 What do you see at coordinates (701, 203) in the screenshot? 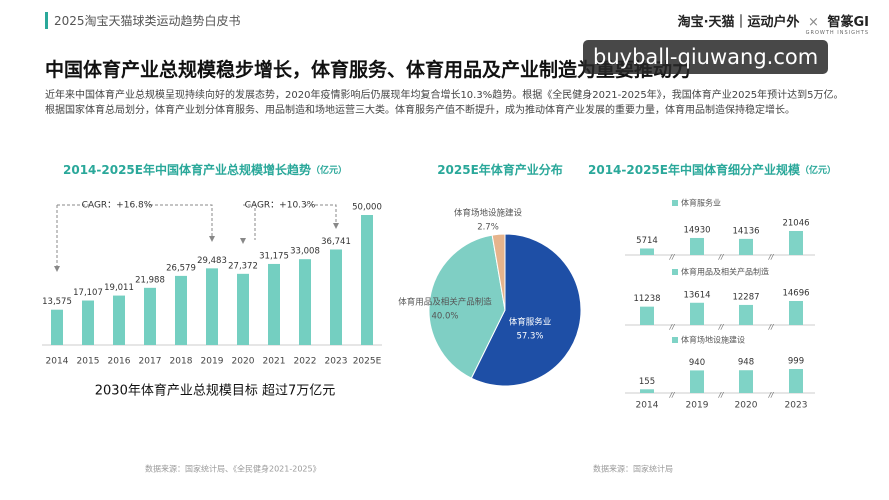
I see `legend-label: 体育服务业` at bounding box center [701, 203].